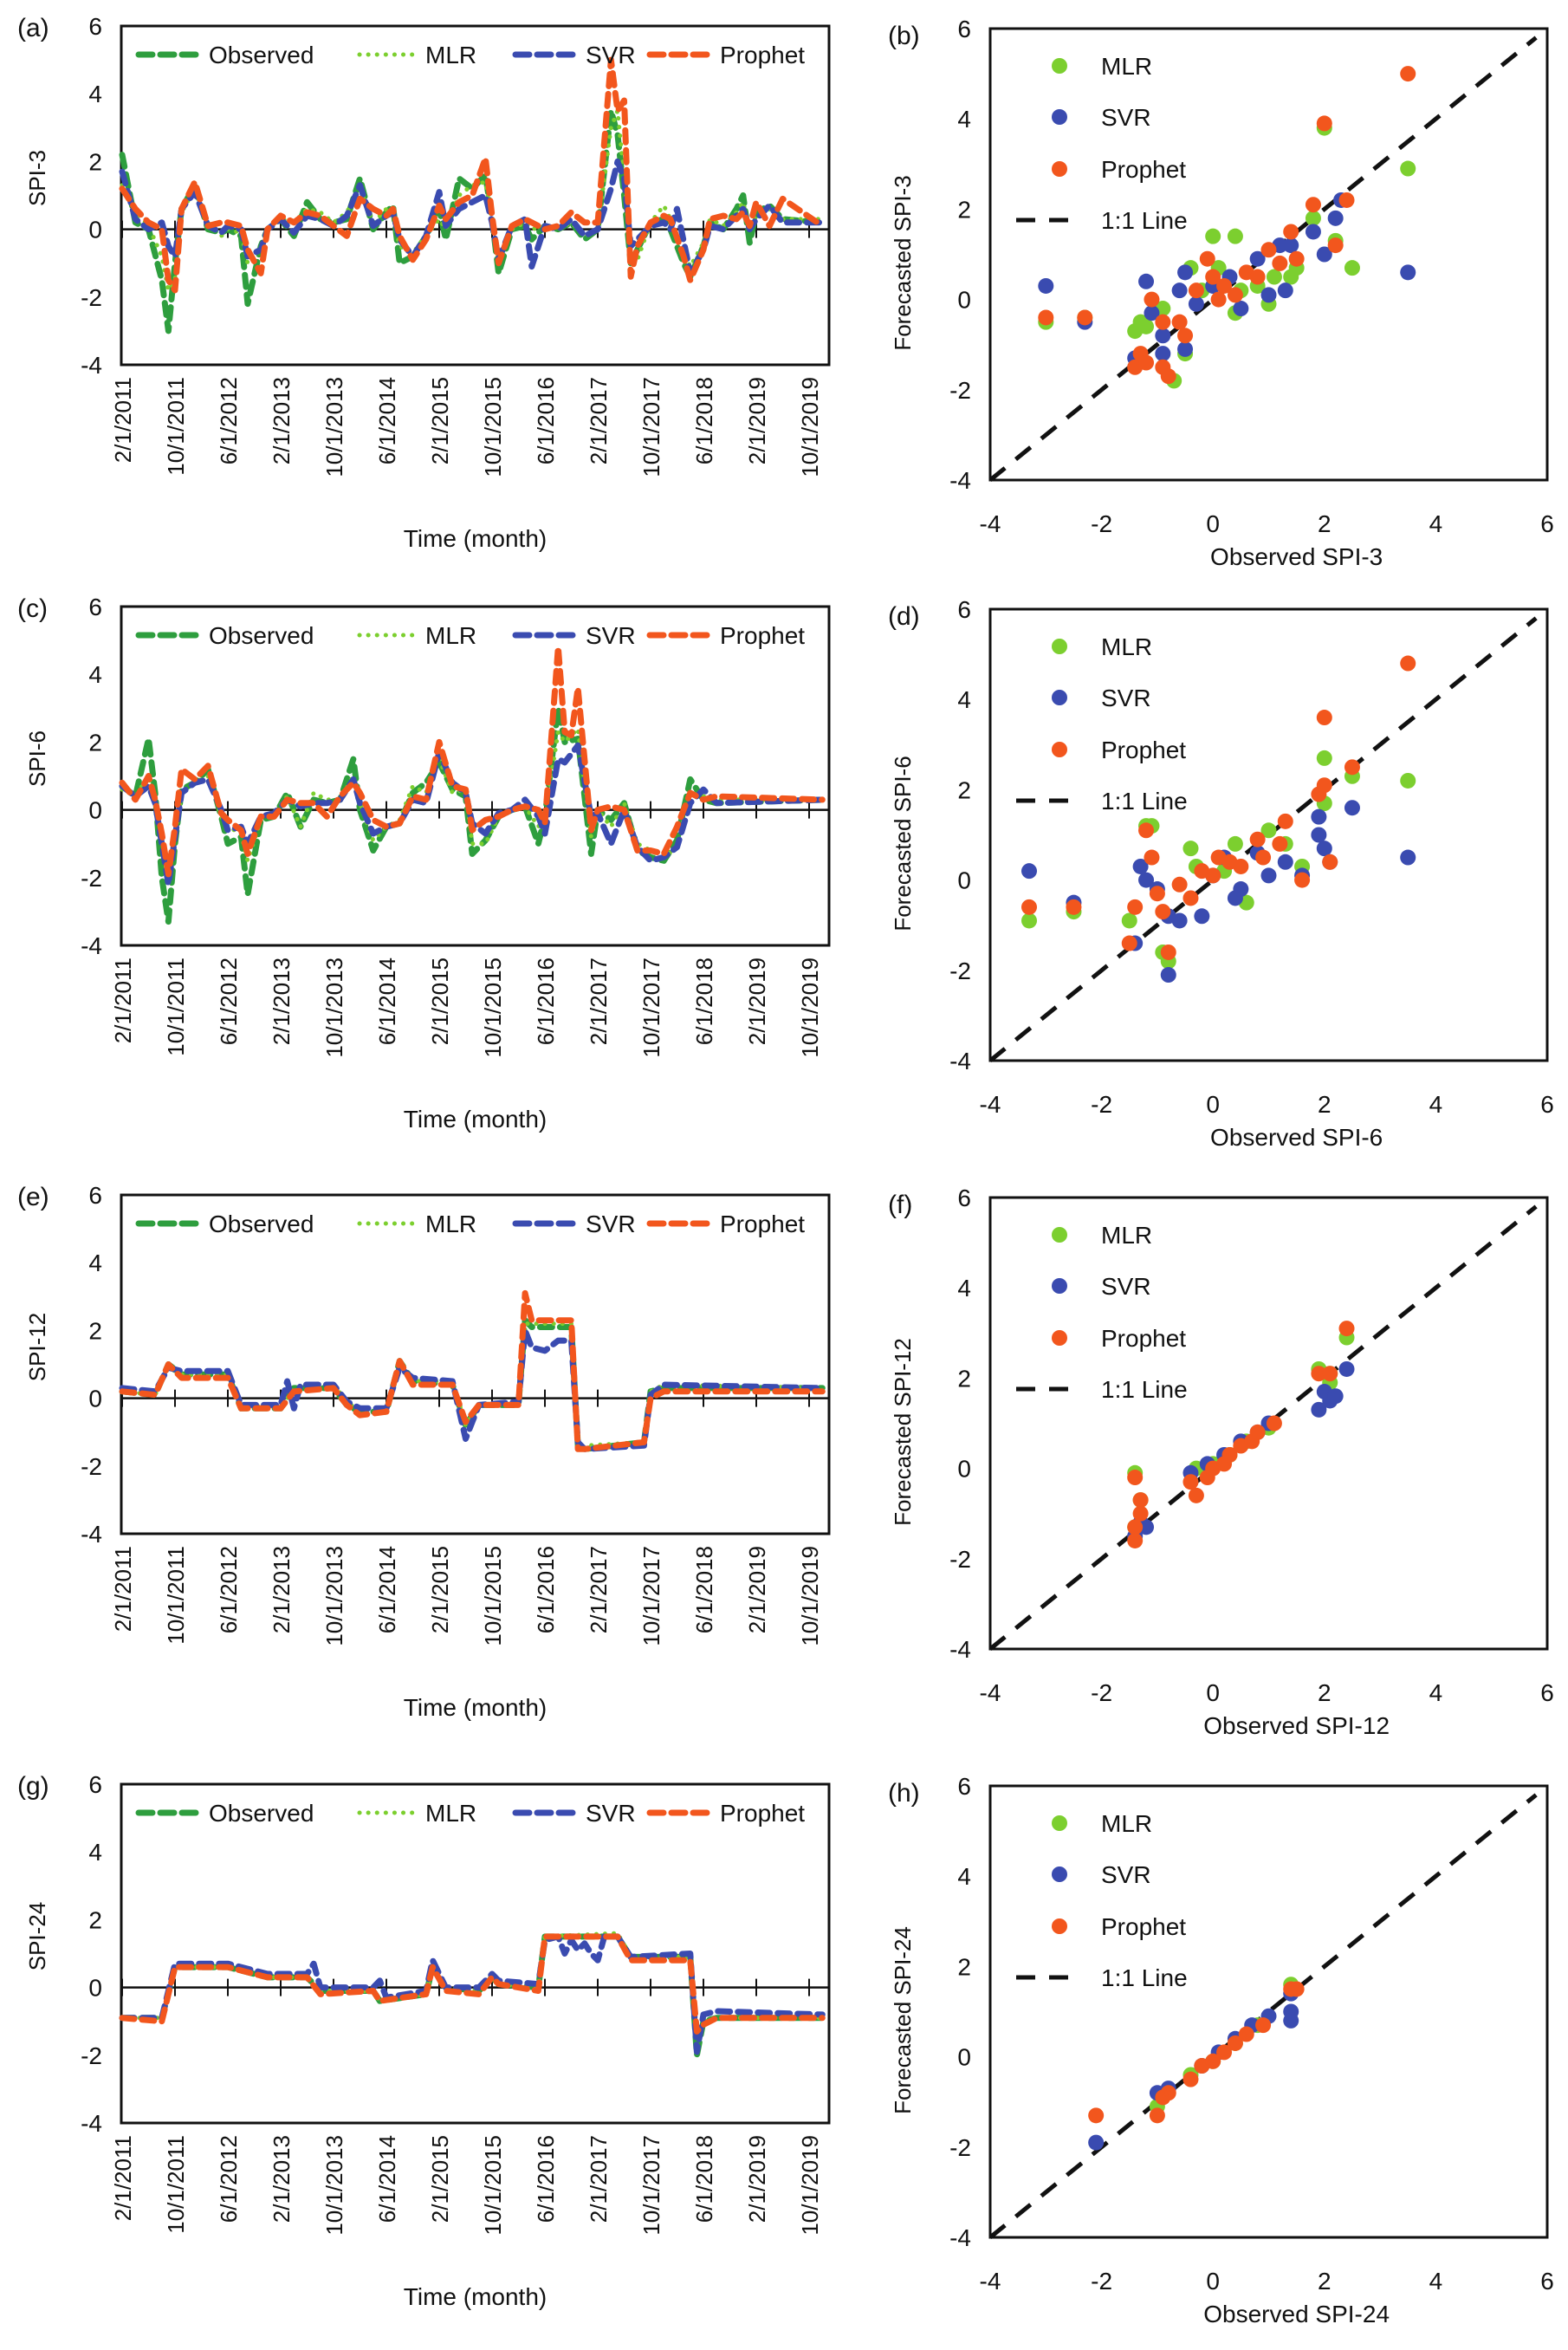 The height and width of the screenshot is (2350, 1568). Describe the element at coordinates (903, 843) in the screenshot. I see `y-axis-label: Forecasted SPI-6` at that location.